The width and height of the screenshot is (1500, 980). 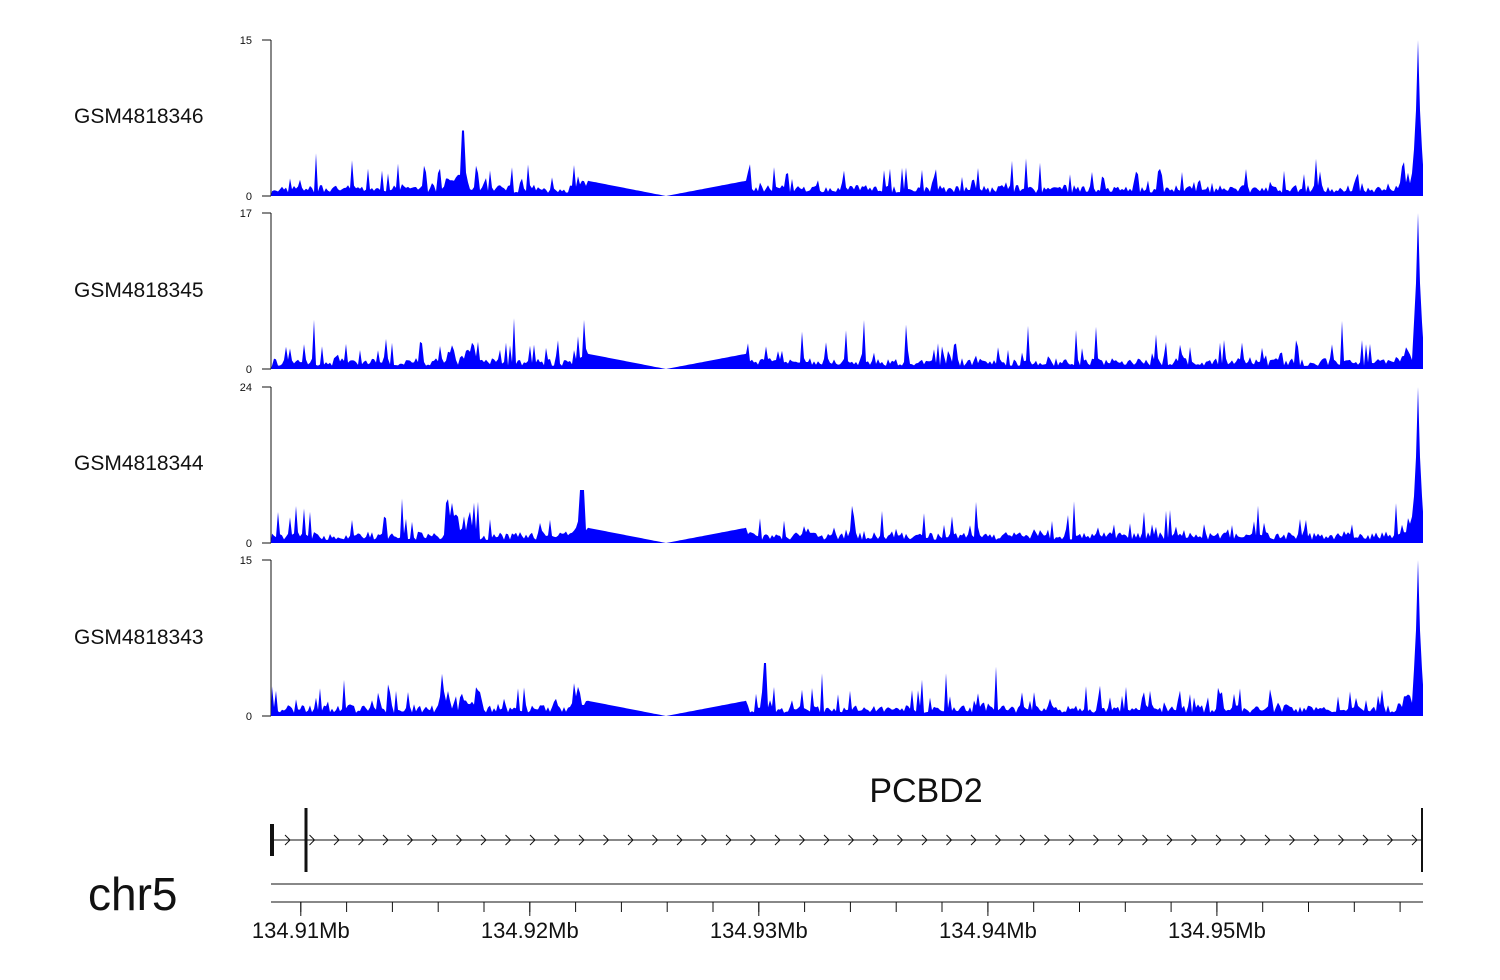 I want to click on chromosome-label: chr5, so click(x=132, y=894).